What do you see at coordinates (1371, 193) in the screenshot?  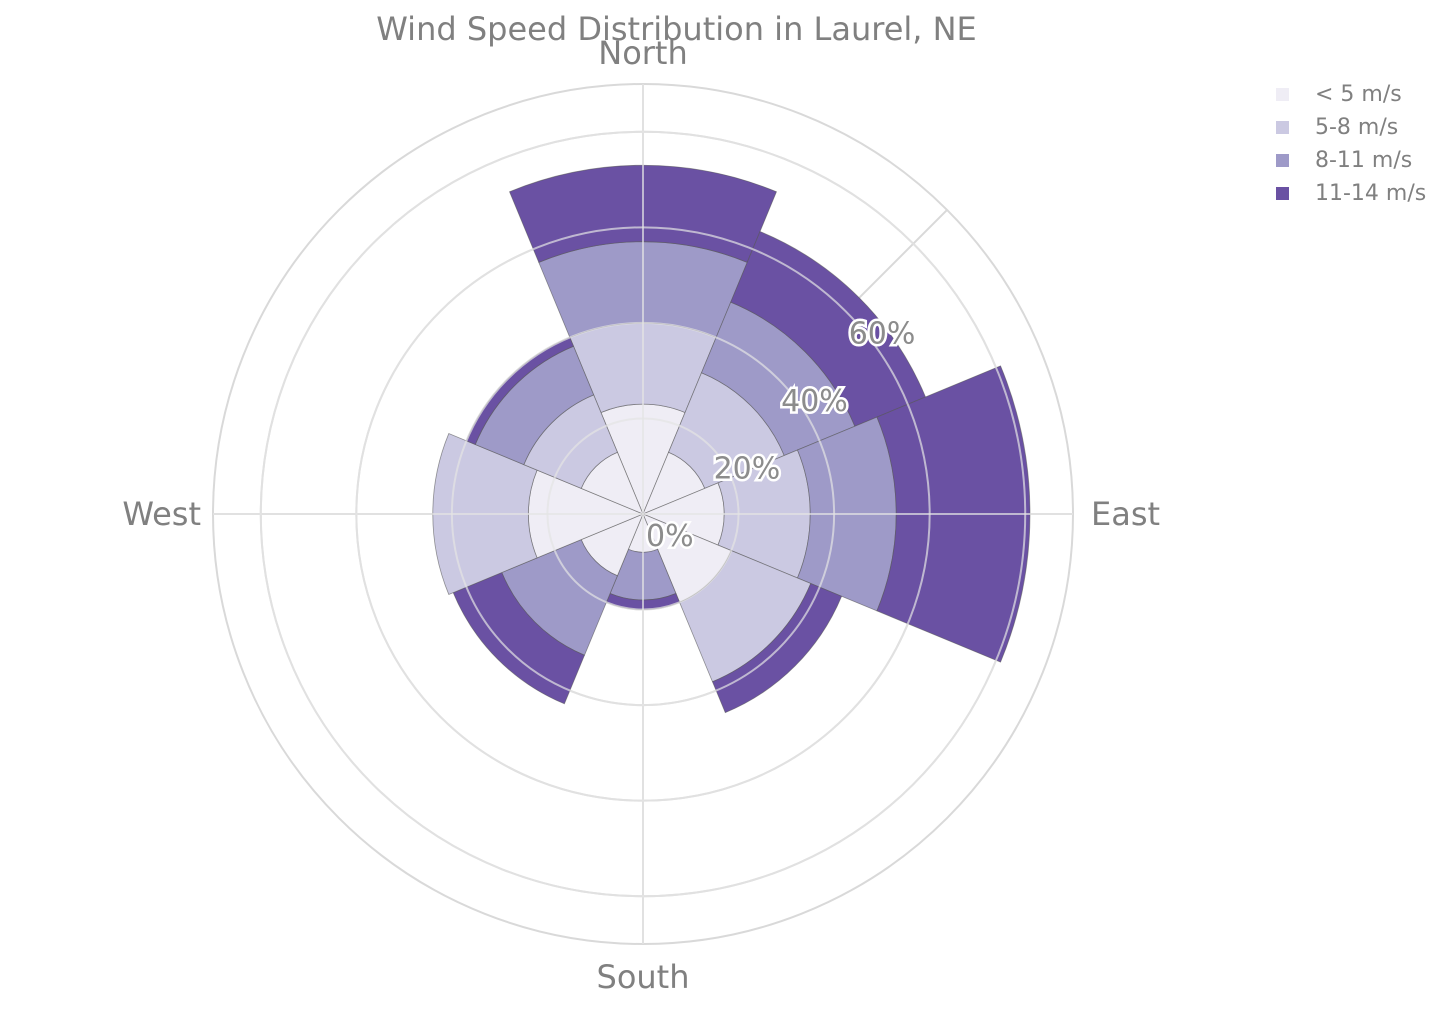 I see `legend-label: 11-14 m/s` at bounding box center [1371, 193].